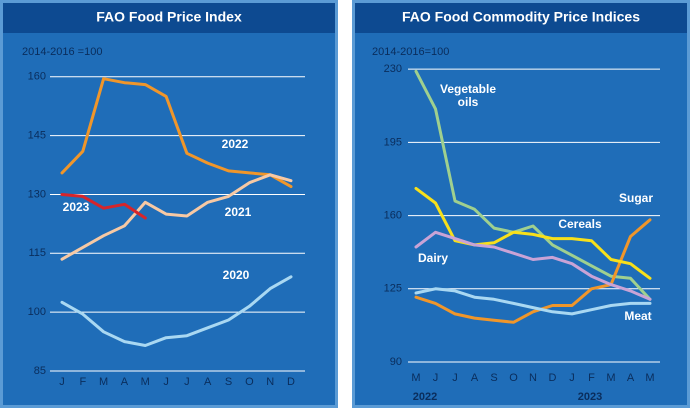  I want to click on series-label-box: 2022, so click(235, 144).